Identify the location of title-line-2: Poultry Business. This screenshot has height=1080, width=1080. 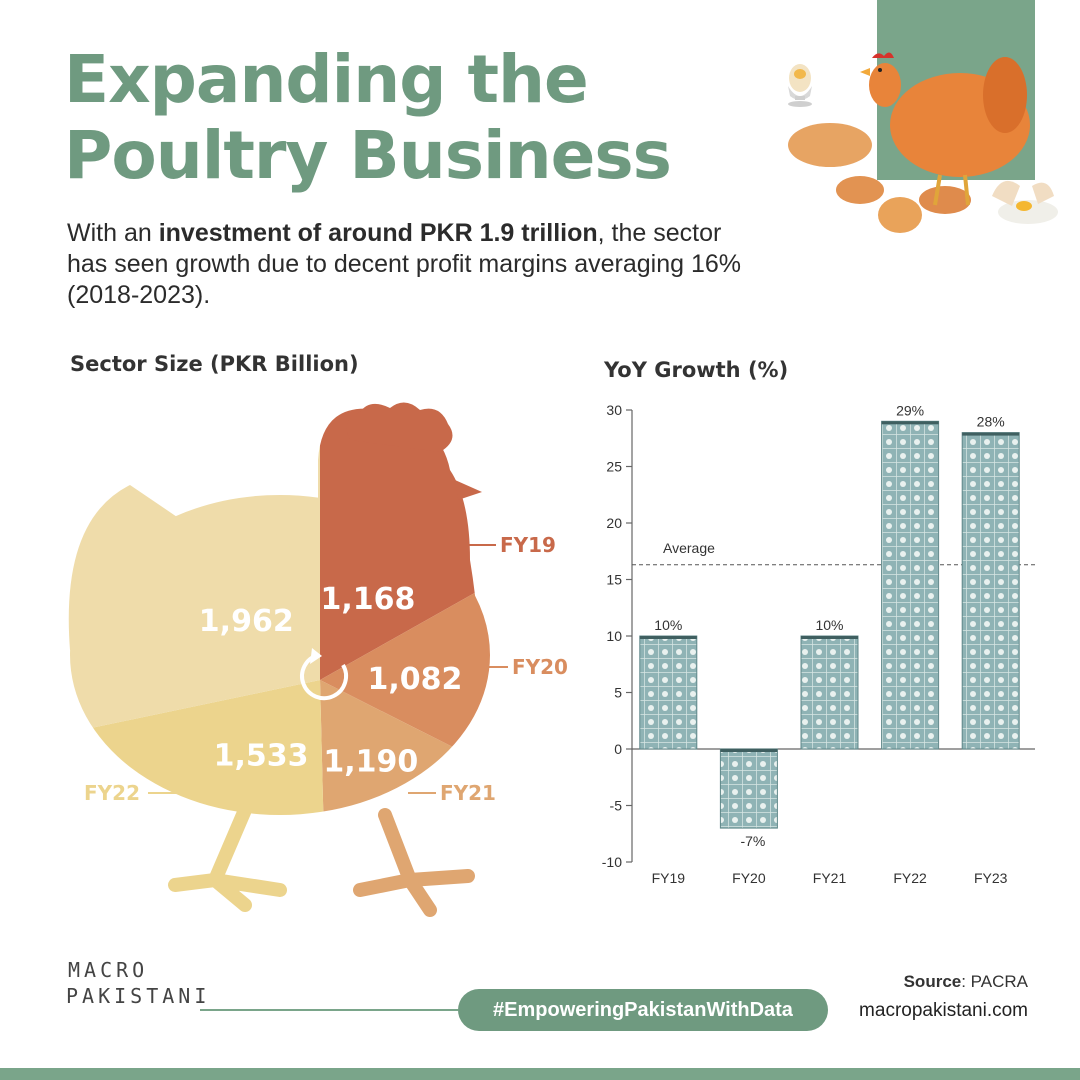
(368, 155).